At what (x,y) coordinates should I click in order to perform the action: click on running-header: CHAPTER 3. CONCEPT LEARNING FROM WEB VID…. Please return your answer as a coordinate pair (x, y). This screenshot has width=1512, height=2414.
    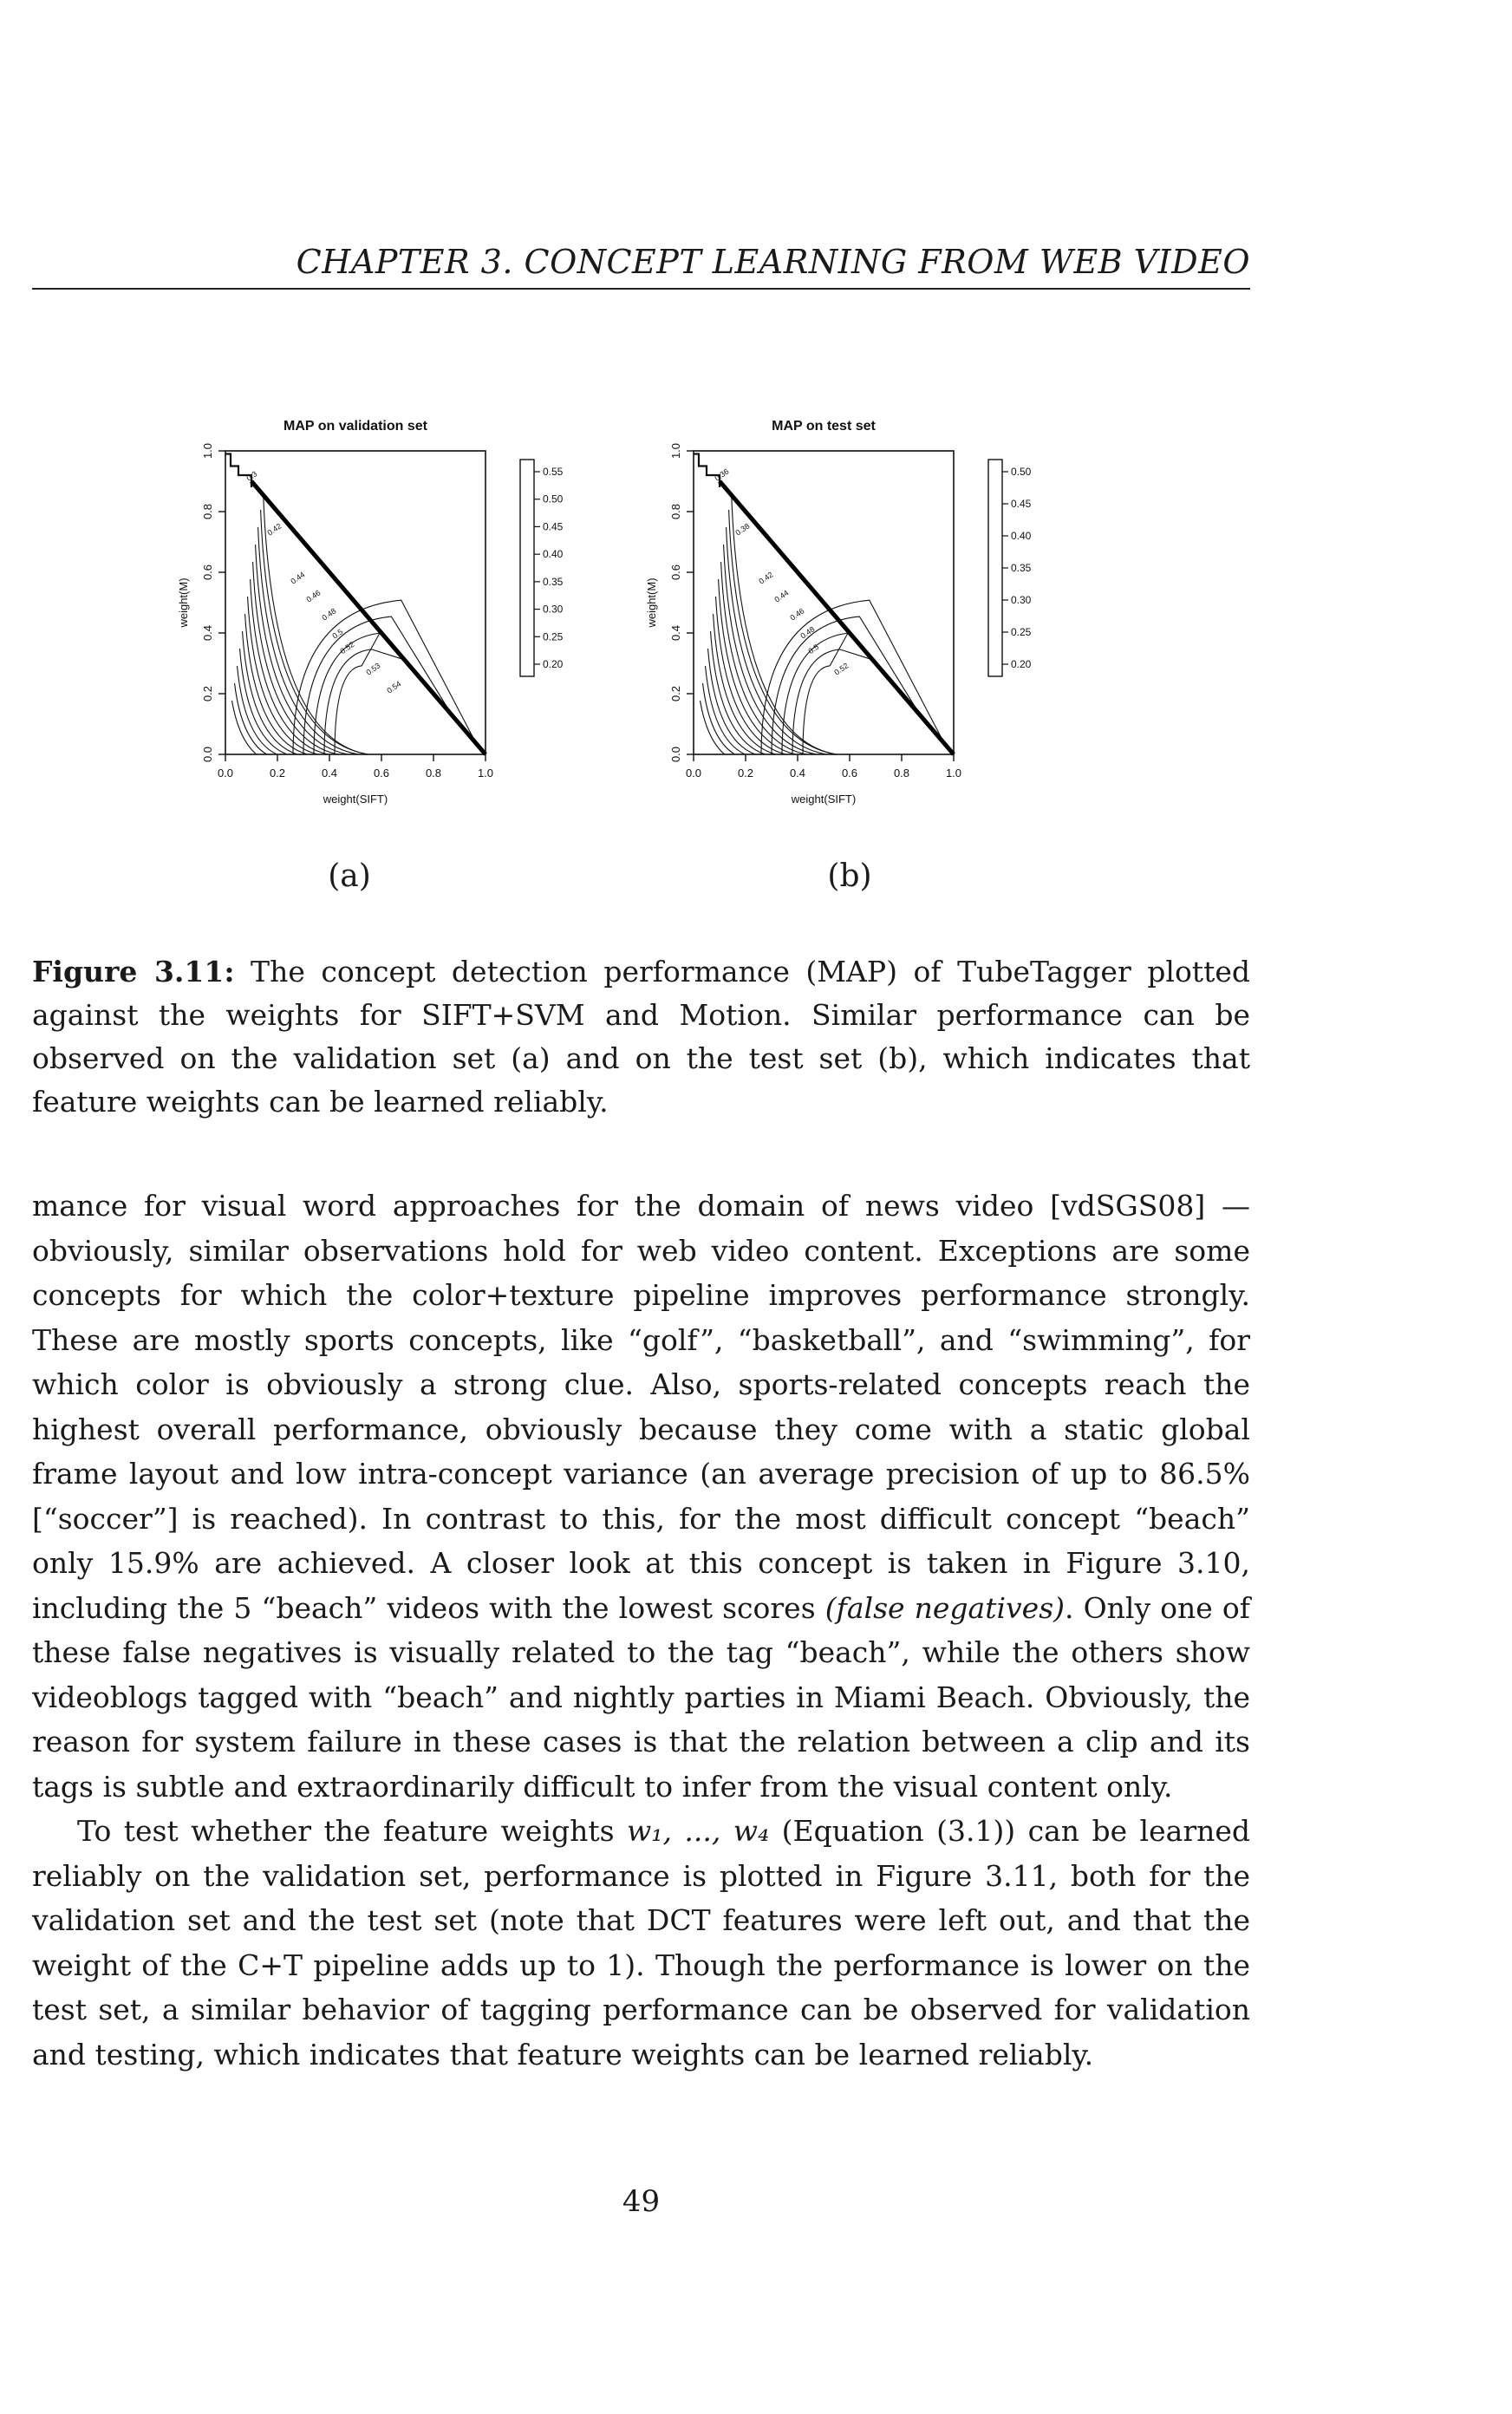
    Looking at the image, I should click on (773, 262).